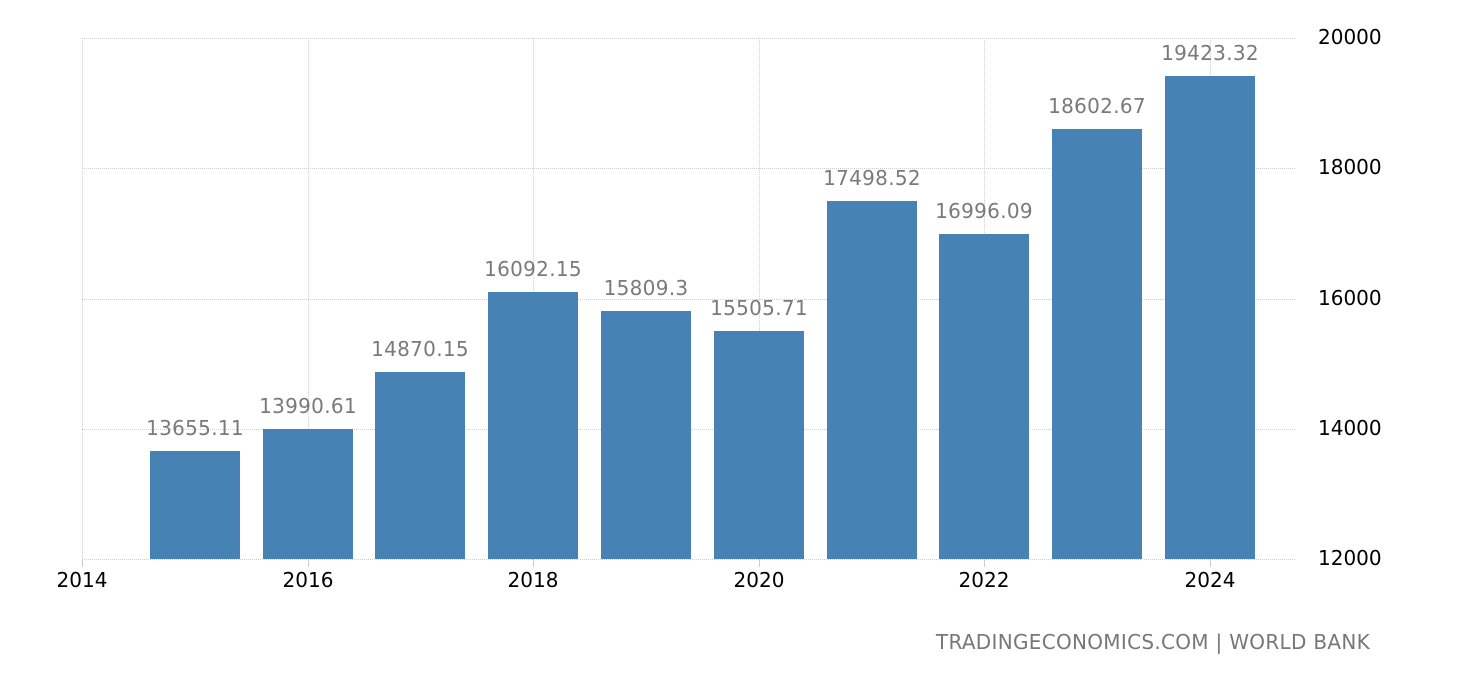 This screenshot has height=680, width=1460. What do you see at coordinates (1152, 642) in the screenshot?
I see `source-attribution: TRADINGECONOMICS.COM | WORLD BANK` at bounding box center [1152, 642].